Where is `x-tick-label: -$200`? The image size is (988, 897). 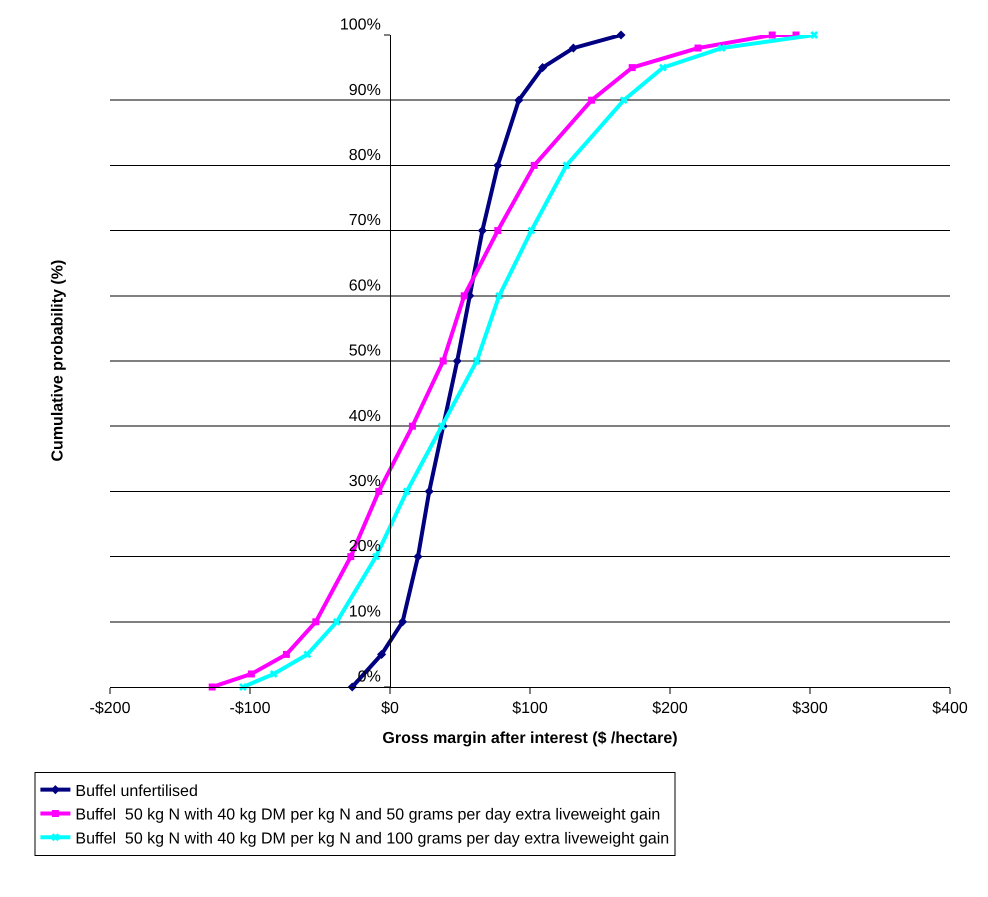 x-tick-label: -$200 is located at coordinates (110, 709).